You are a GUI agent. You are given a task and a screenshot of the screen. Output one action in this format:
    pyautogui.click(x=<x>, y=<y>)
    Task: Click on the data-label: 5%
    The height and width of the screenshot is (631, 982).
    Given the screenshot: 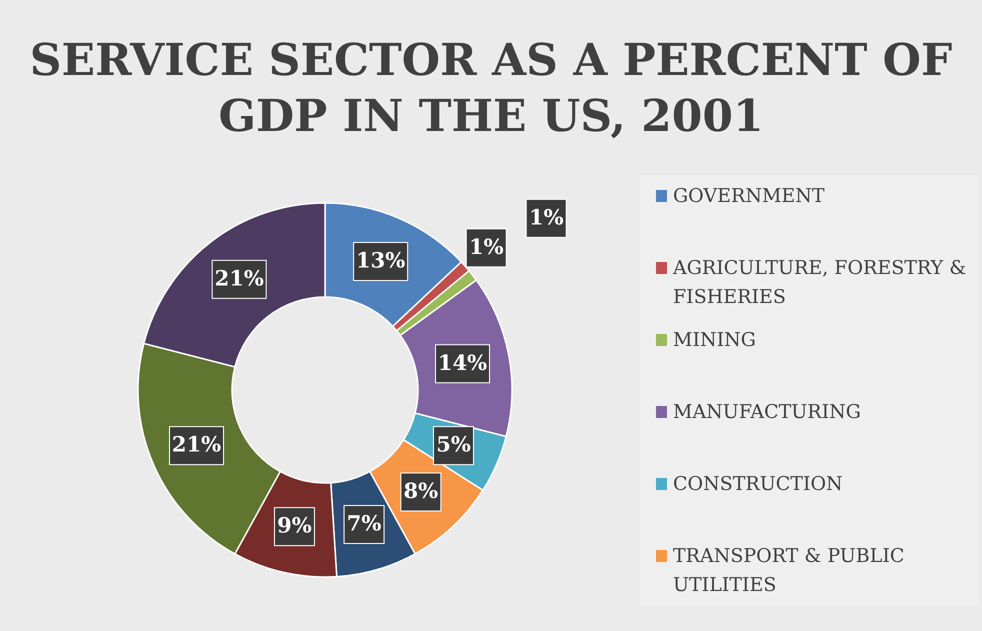 What is the action you would take?
    pyautogui.click(x=453, y=444)
    